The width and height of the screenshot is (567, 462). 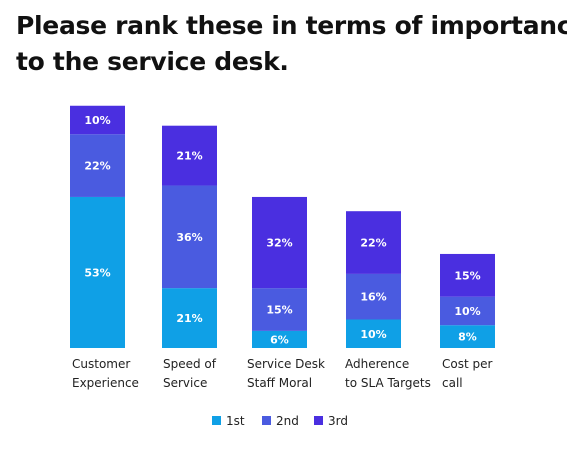 What do you see at coordinates (286, 364) in the screenshot?
I see `category-label: Service Desk` at bounding box center [286, 364].